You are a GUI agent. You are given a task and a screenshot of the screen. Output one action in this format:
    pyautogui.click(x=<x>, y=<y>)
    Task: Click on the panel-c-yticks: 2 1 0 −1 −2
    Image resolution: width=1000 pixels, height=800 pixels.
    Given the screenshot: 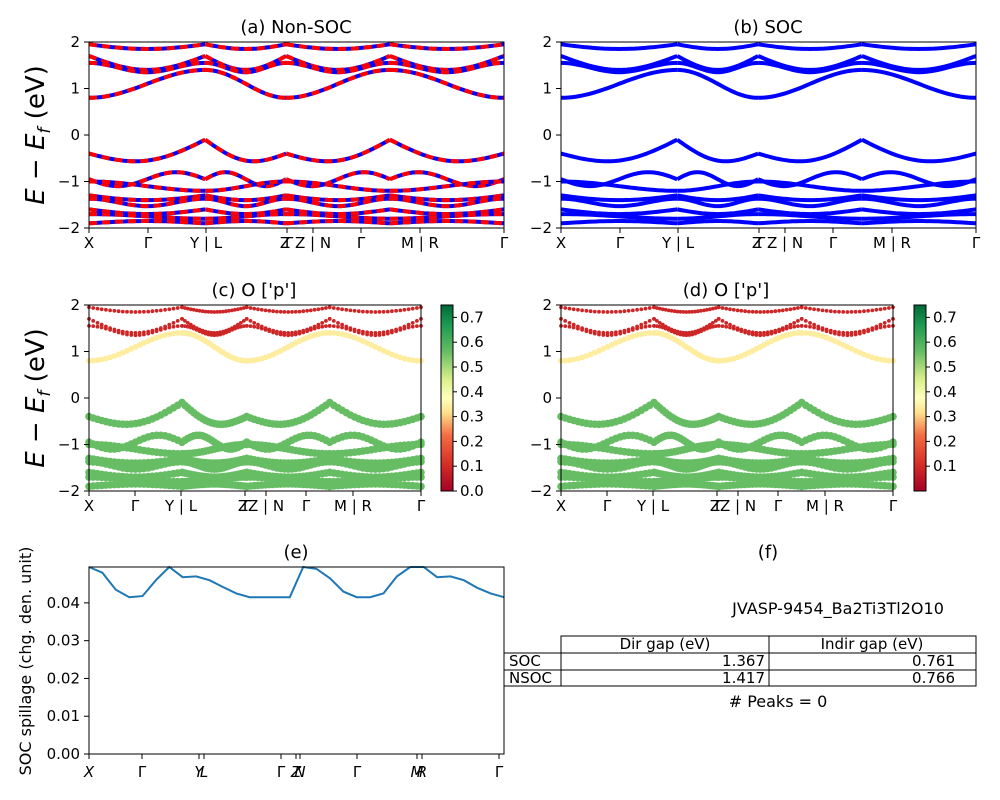 What is the action you would take?
    pyautogui.click(x=73, y=398)
    